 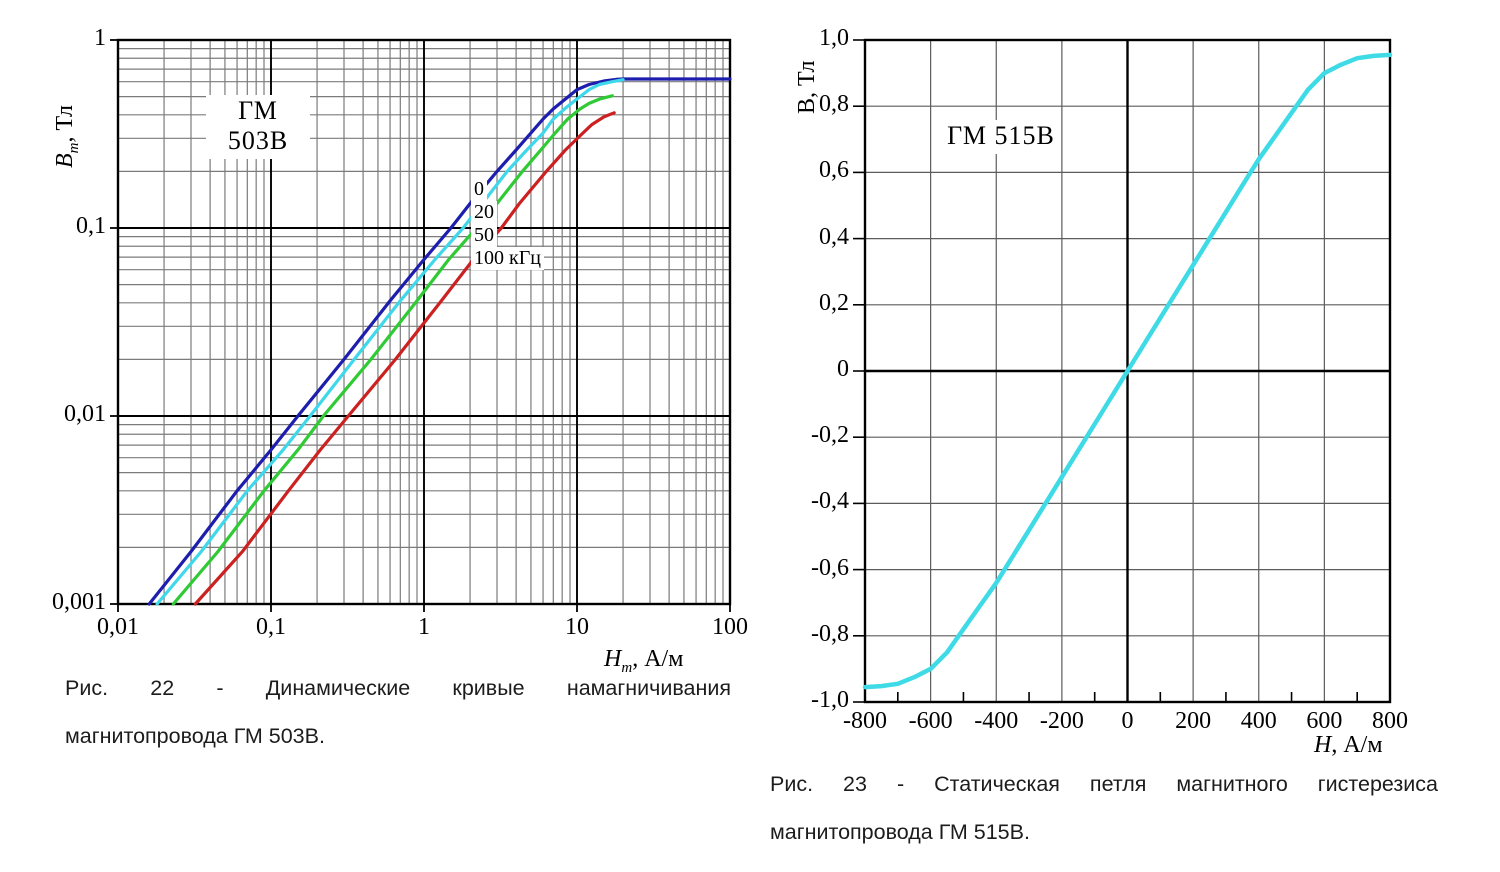 What do you see at coordinates (996, 721) in the screenshot?
I see `fig23-x-tick-label: -400` at bounding box center [996, 721].